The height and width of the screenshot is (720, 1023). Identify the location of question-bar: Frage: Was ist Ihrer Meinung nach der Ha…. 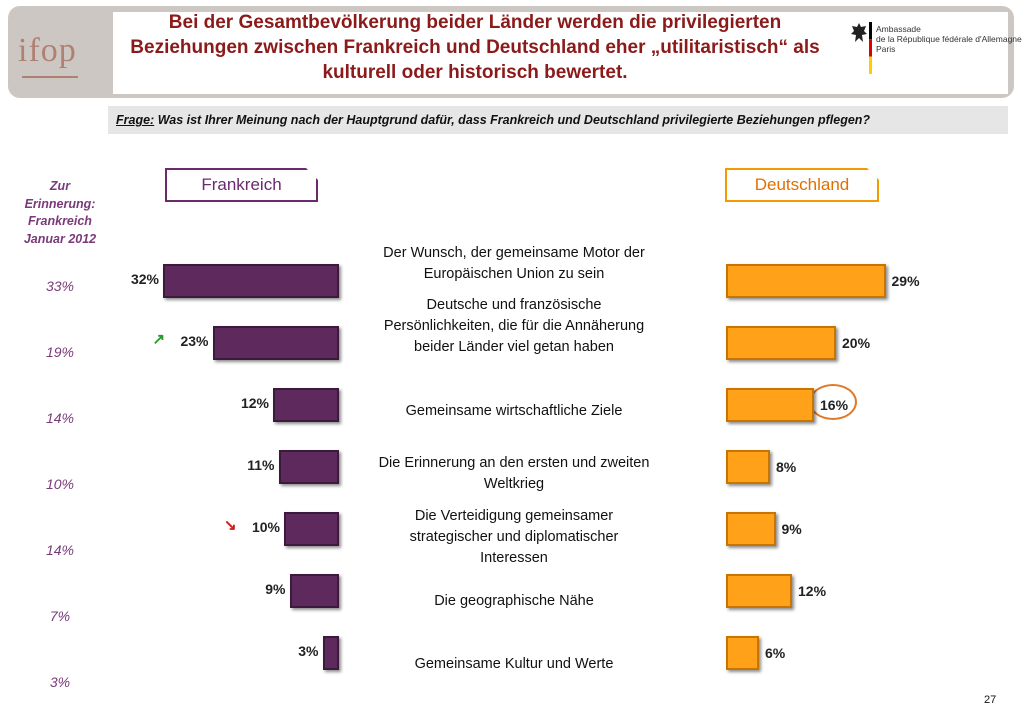
(558, 120).